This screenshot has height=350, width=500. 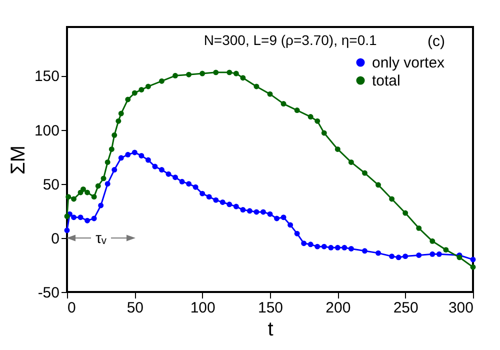 I want to click on y-tick-label: 100, so click(x=47, y=131).